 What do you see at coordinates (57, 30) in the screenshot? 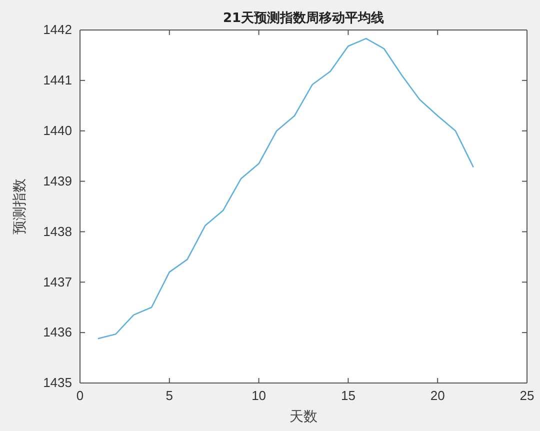
I see `y-tick-label: 1442` at bounding box center [57, 30].